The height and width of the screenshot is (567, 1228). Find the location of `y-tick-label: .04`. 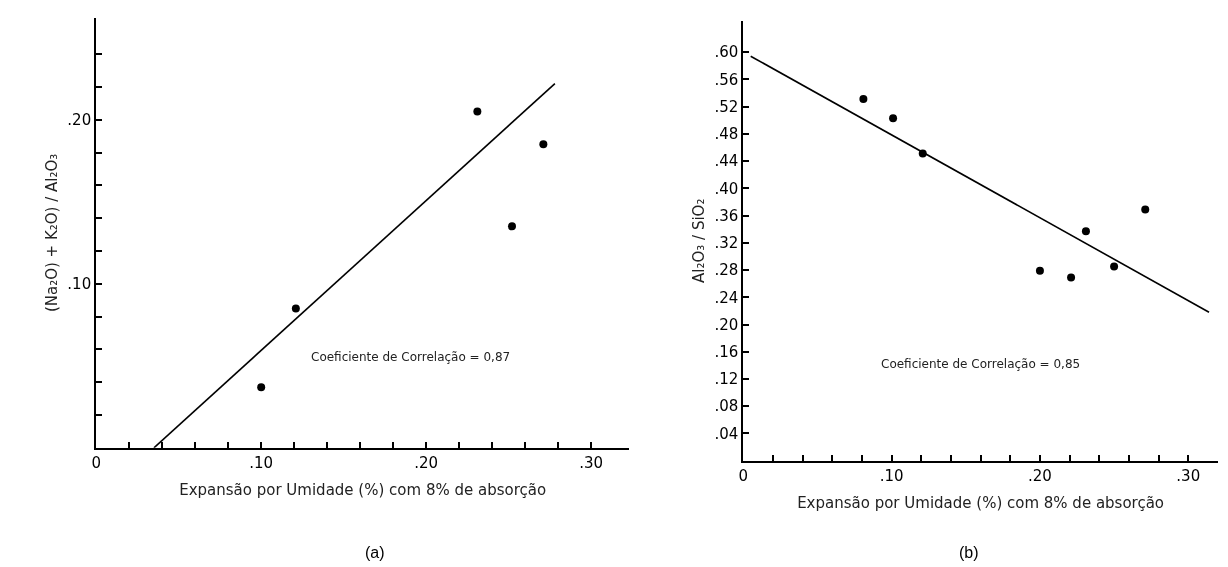

y-tick-label: .04 is located at coordinates (726, 433).